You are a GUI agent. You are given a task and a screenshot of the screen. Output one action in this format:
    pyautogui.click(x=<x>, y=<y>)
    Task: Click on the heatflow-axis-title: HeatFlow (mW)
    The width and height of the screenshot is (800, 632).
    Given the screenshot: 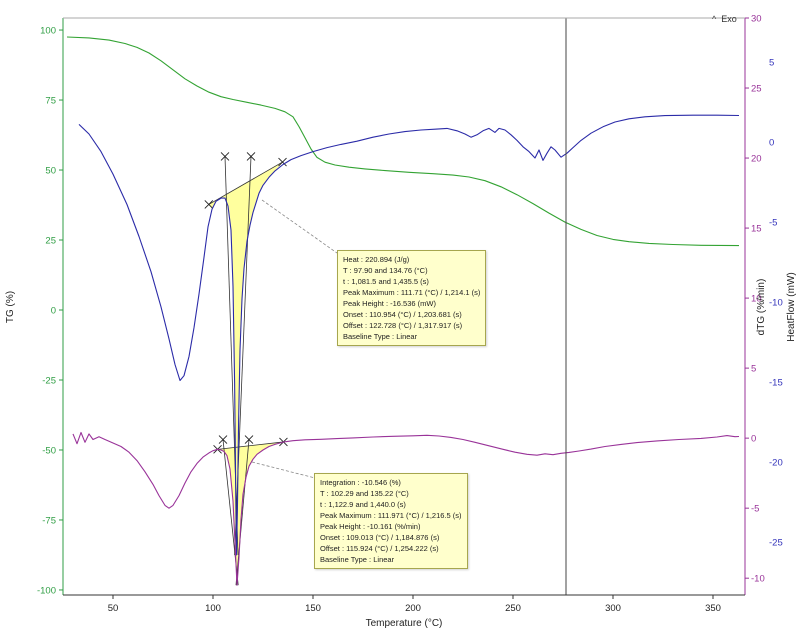 What is the action you would take?
    pyautogui.click(x=791, y=306)
    